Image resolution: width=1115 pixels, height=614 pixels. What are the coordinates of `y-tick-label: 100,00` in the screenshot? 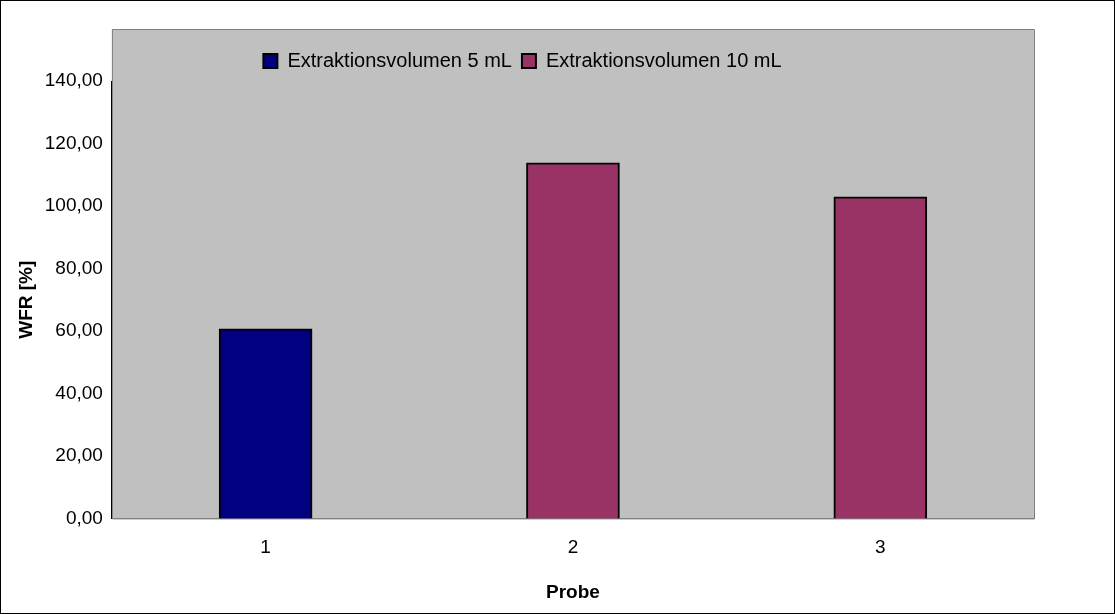 It's located at (73, 205).